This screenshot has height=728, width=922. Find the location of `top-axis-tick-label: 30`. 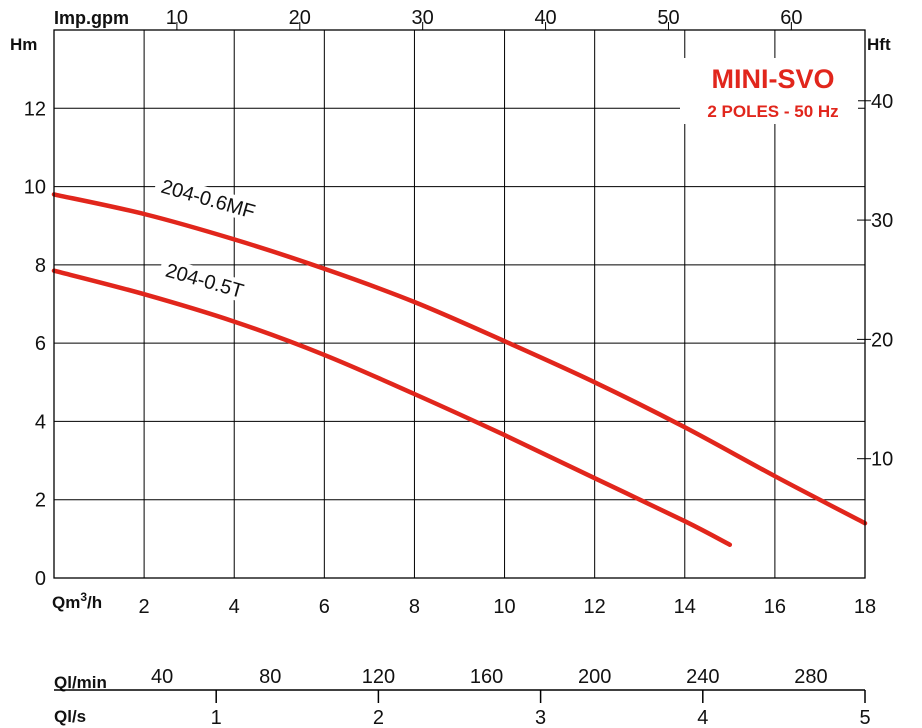

top-axis-tick-label: 30 is located at coordinates (423, 18).